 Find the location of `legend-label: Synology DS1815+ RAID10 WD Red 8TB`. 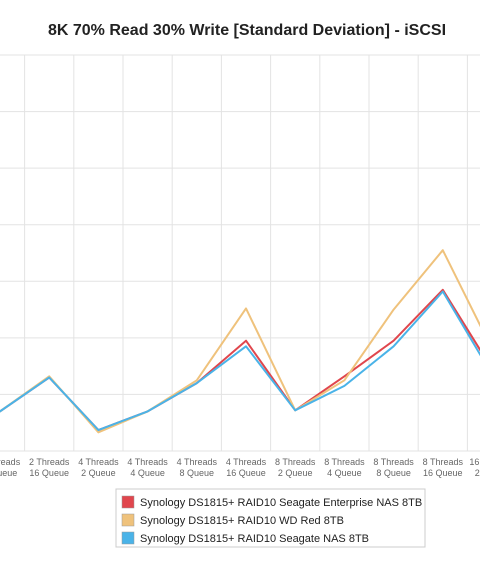

legend-label: Synology DS1815+ RAID10 WD Red 8TB is located at coordinates (242, 521).